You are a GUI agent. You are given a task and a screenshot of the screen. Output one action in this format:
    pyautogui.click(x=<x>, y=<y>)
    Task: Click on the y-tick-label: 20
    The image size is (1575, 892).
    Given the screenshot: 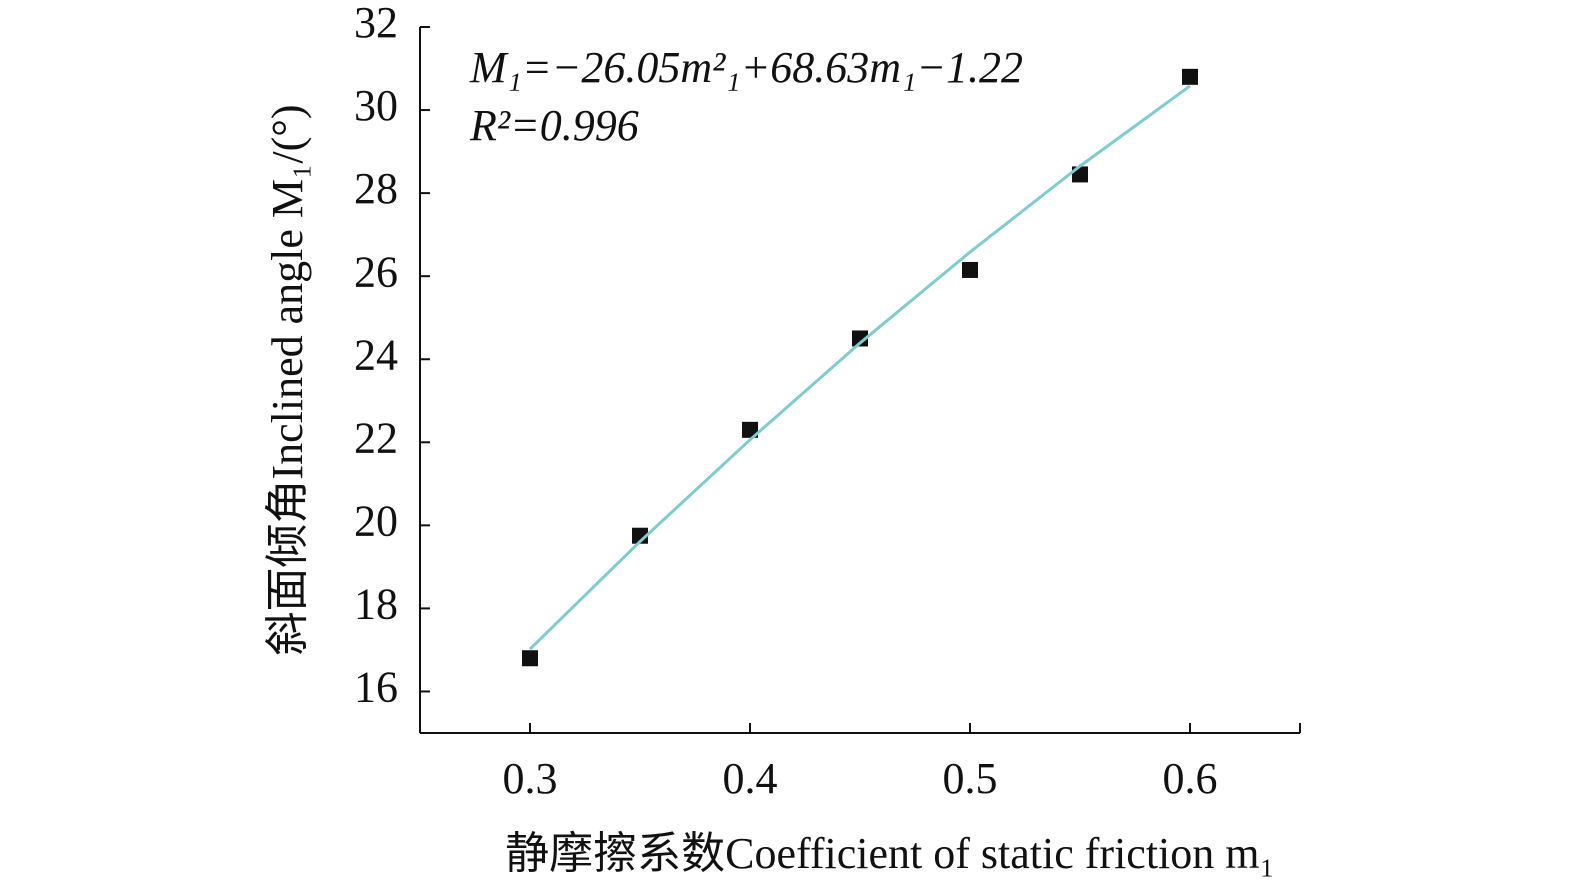 What is the action you would take?
    pyautogui.click(x=376, y=520)
    